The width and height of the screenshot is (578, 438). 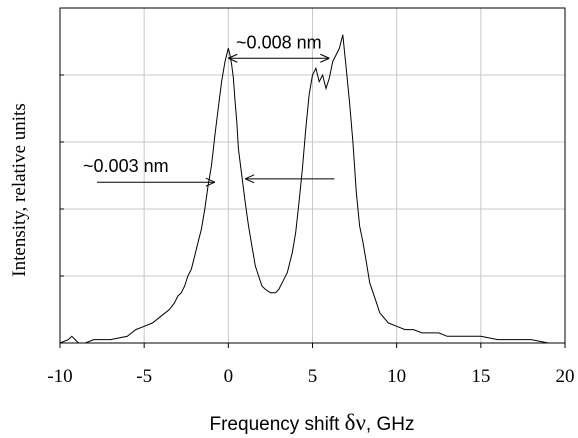 I want to click on y-axis-label: Intensity, relative units, so click(x=19, y=189).